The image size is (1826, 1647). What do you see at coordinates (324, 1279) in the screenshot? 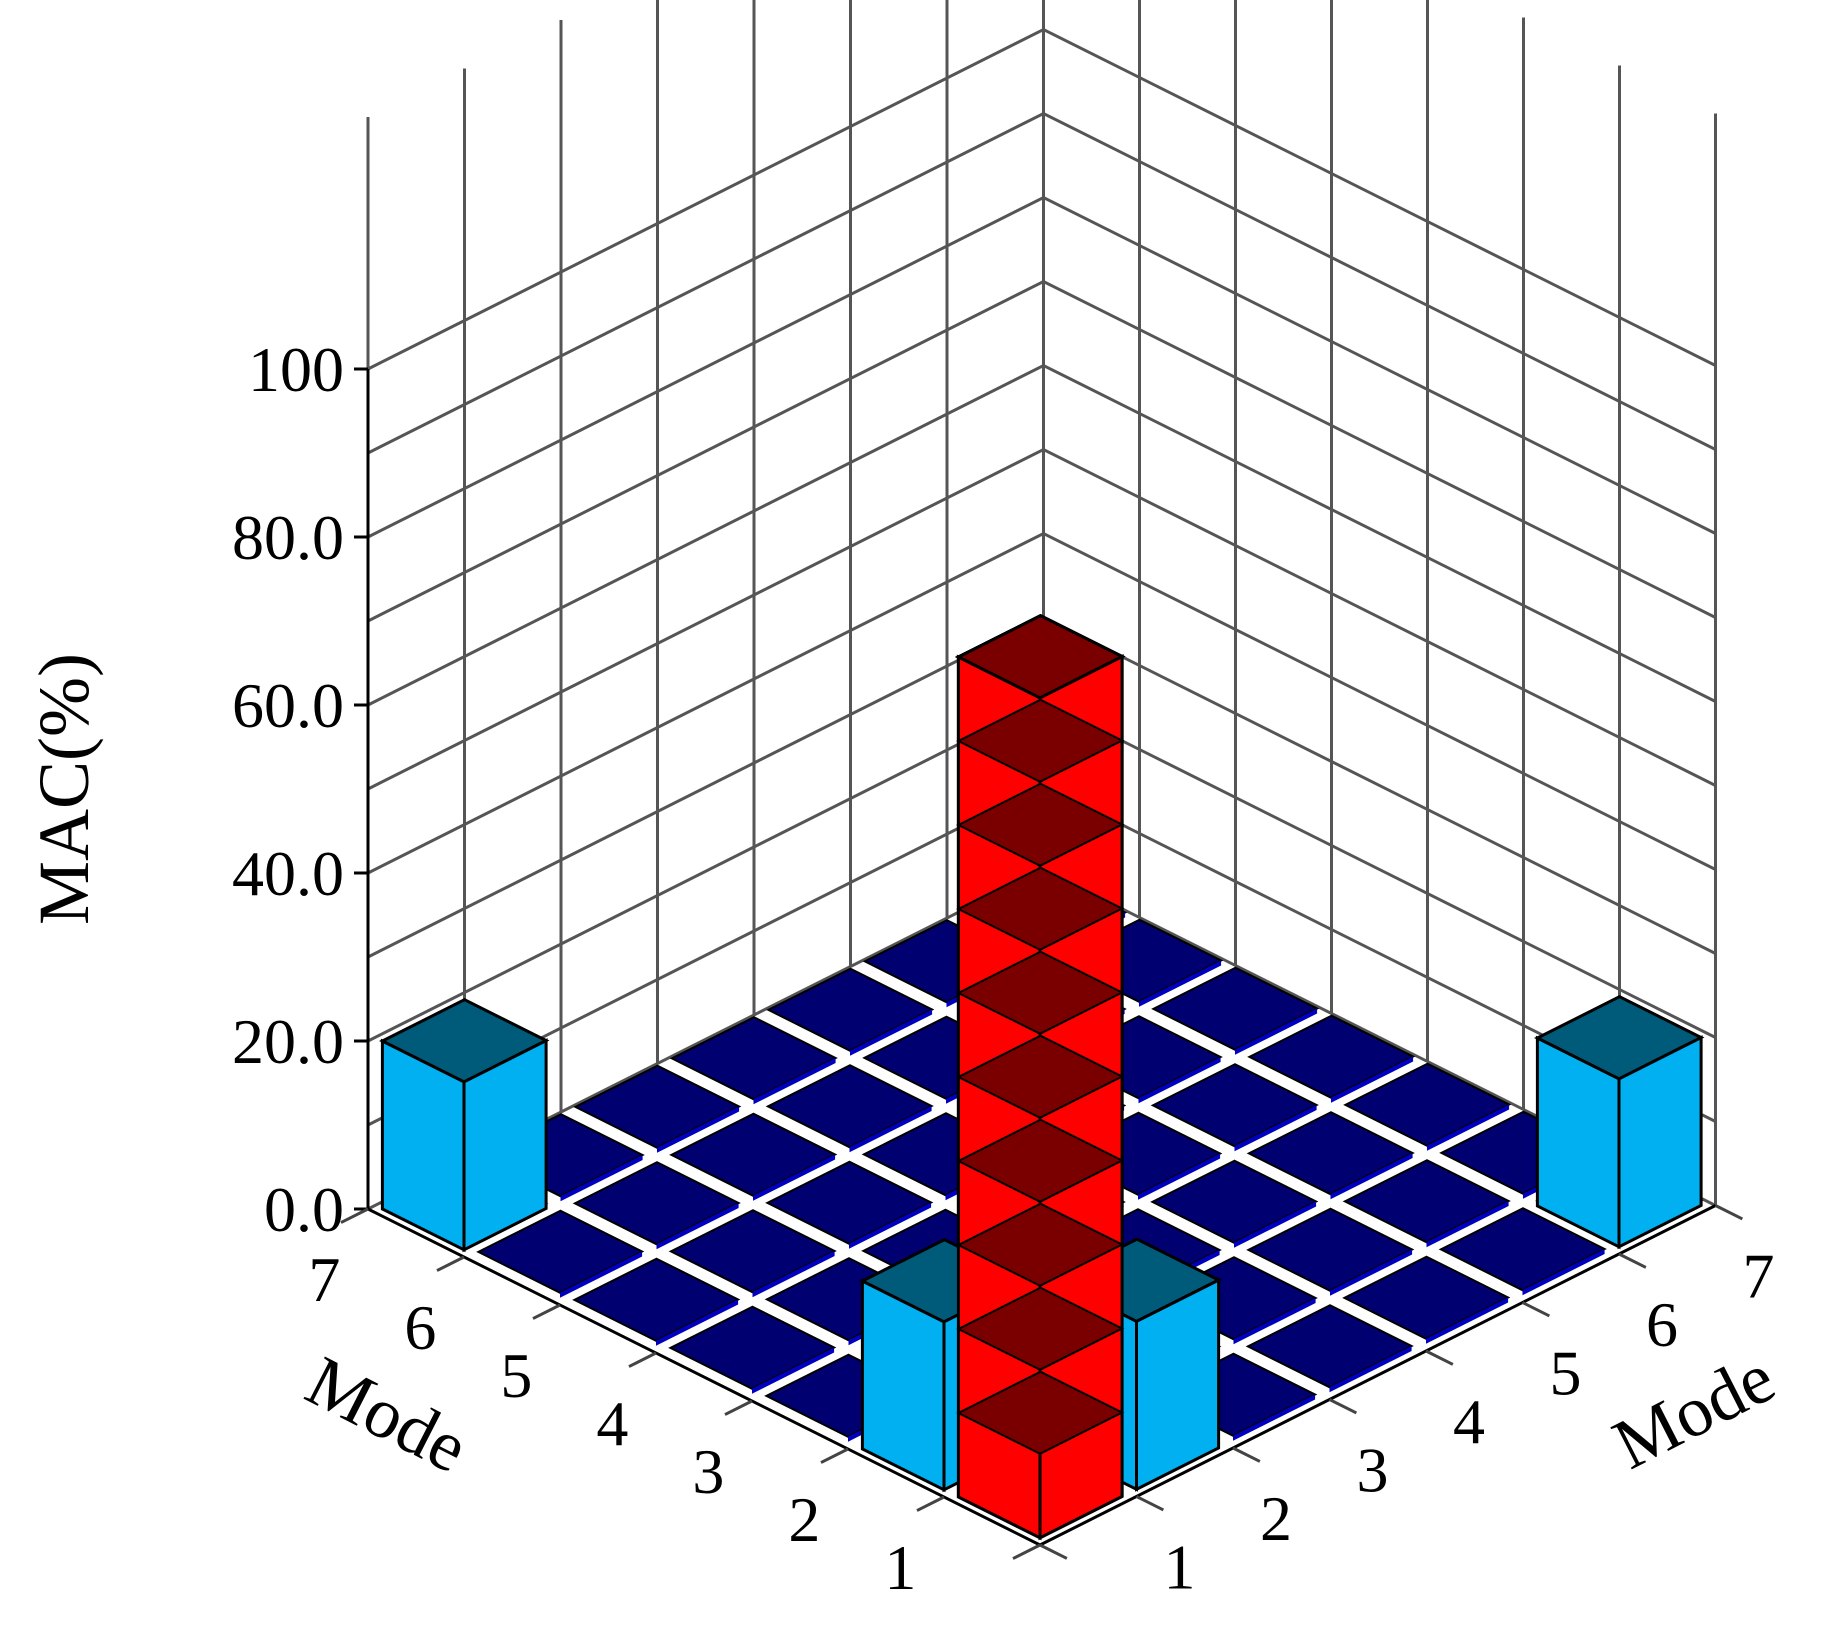
I see `y-tick-label: 7` at bounding box center [324, 1279].